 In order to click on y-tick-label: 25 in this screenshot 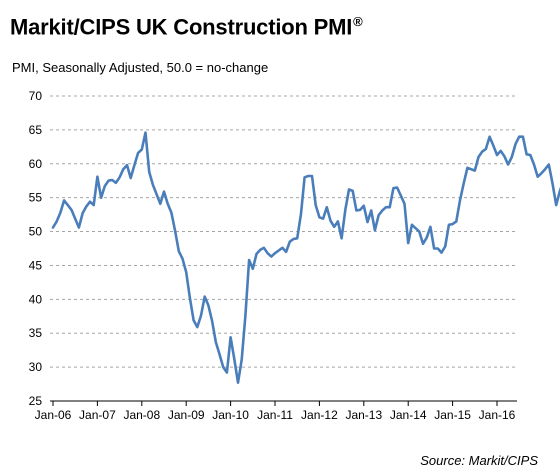, I will do `click(36, 401)`.